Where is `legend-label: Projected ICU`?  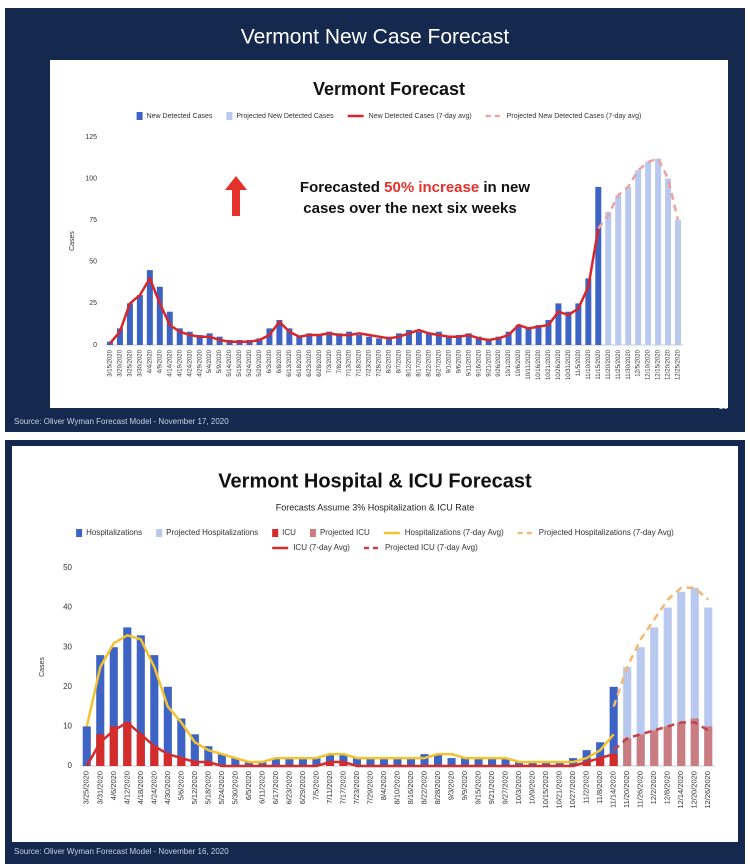 legend-label: Projected ICU is located at coordinates (345, 532).